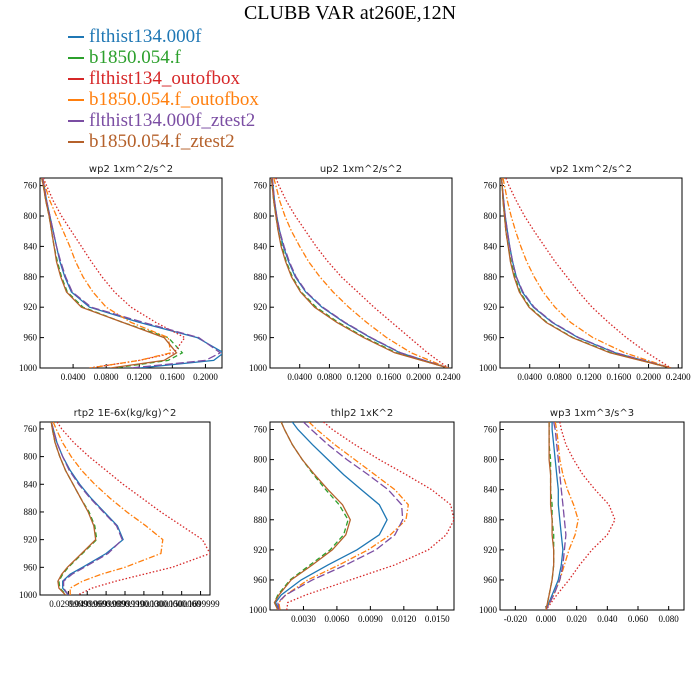  What do you see at coordinates (172, 120) in the screenshot?
I see `legend-label: flthist134.000f_ztest2` at bounding box center [172, 120].